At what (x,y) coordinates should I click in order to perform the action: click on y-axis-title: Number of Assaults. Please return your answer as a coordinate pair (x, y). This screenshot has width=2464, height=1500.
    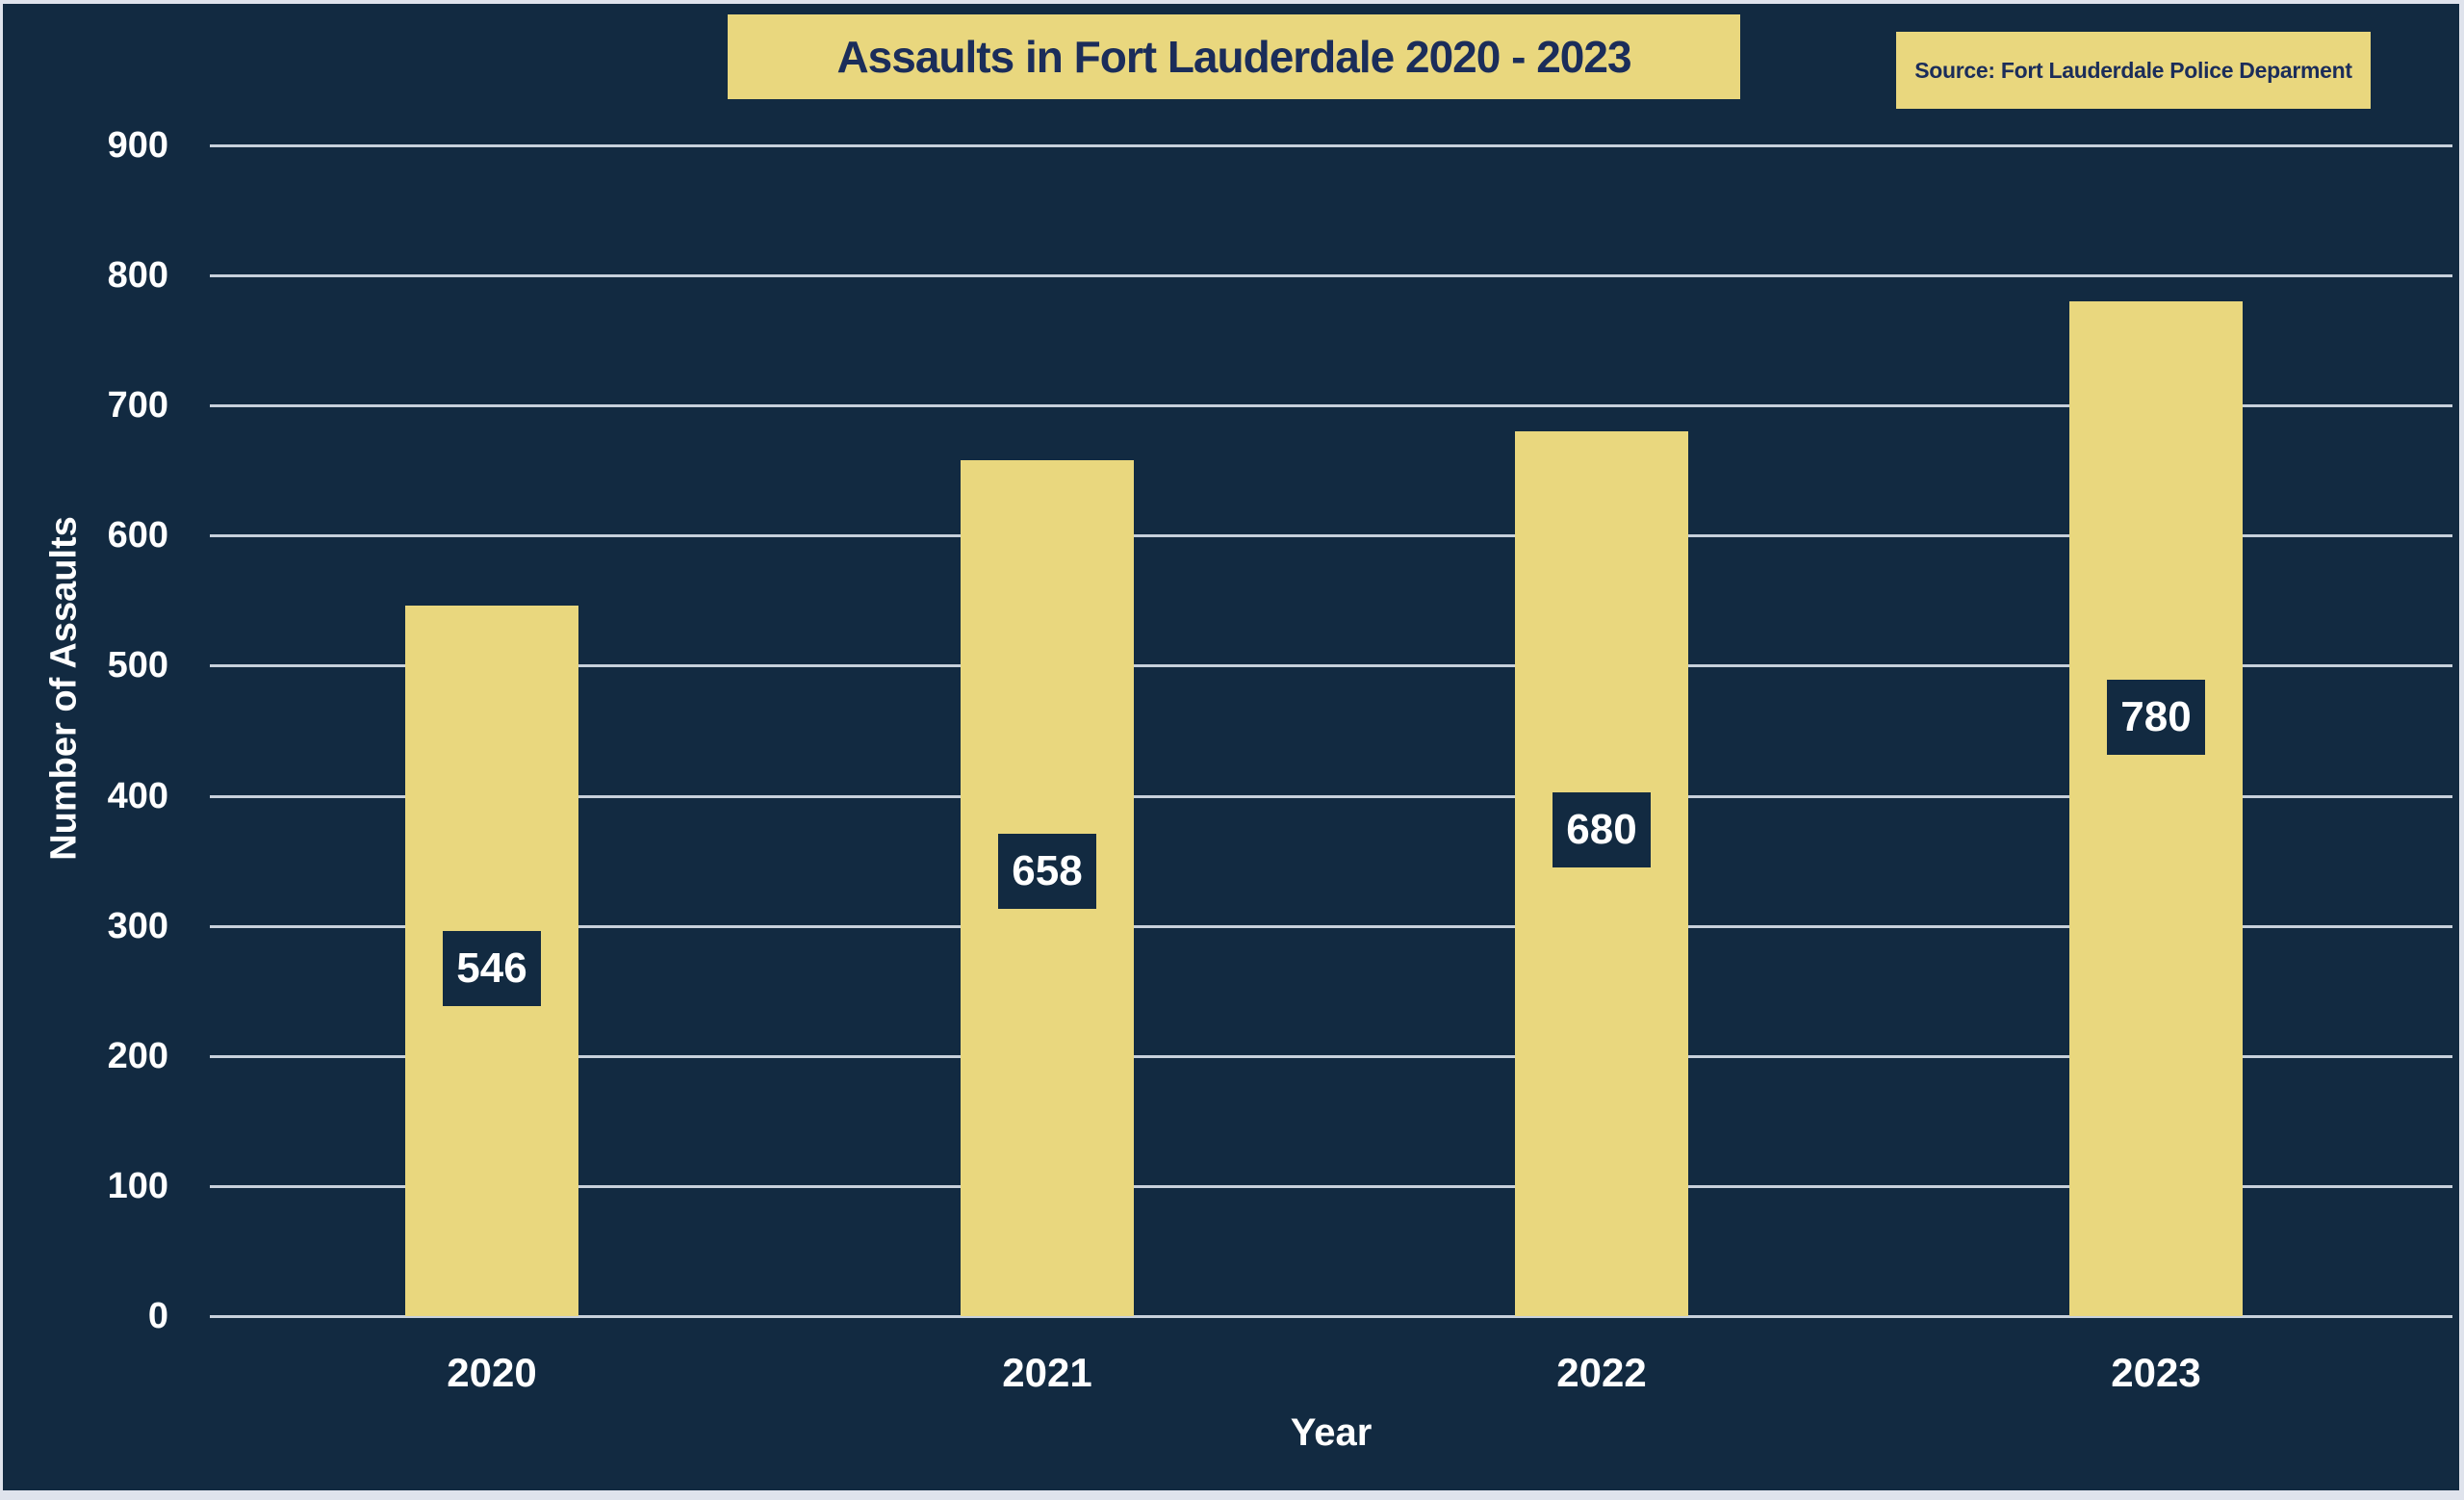
    Looking at the image, I should click on (64, 688).